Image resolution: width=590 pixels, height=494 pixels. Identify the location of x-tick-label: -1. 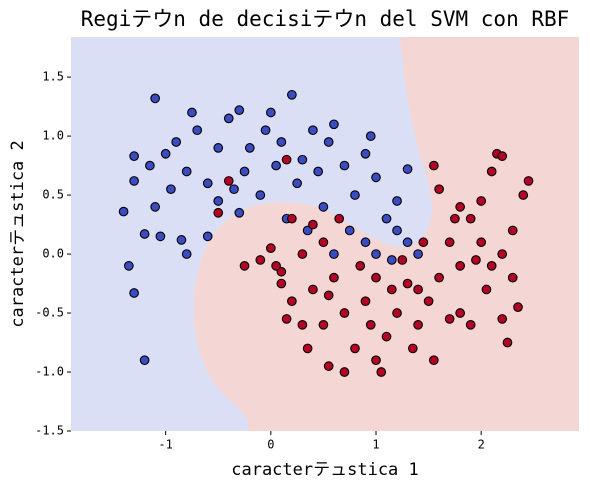
(165, 445).